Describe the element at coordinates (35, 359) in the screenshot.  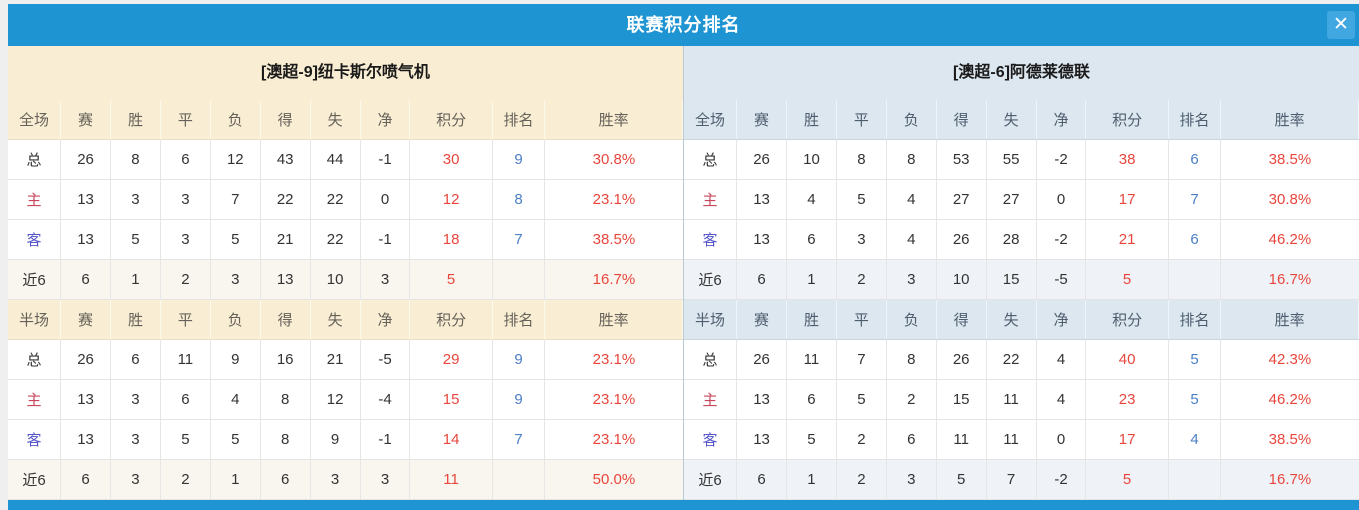
I see `row-label: 总` at that location.